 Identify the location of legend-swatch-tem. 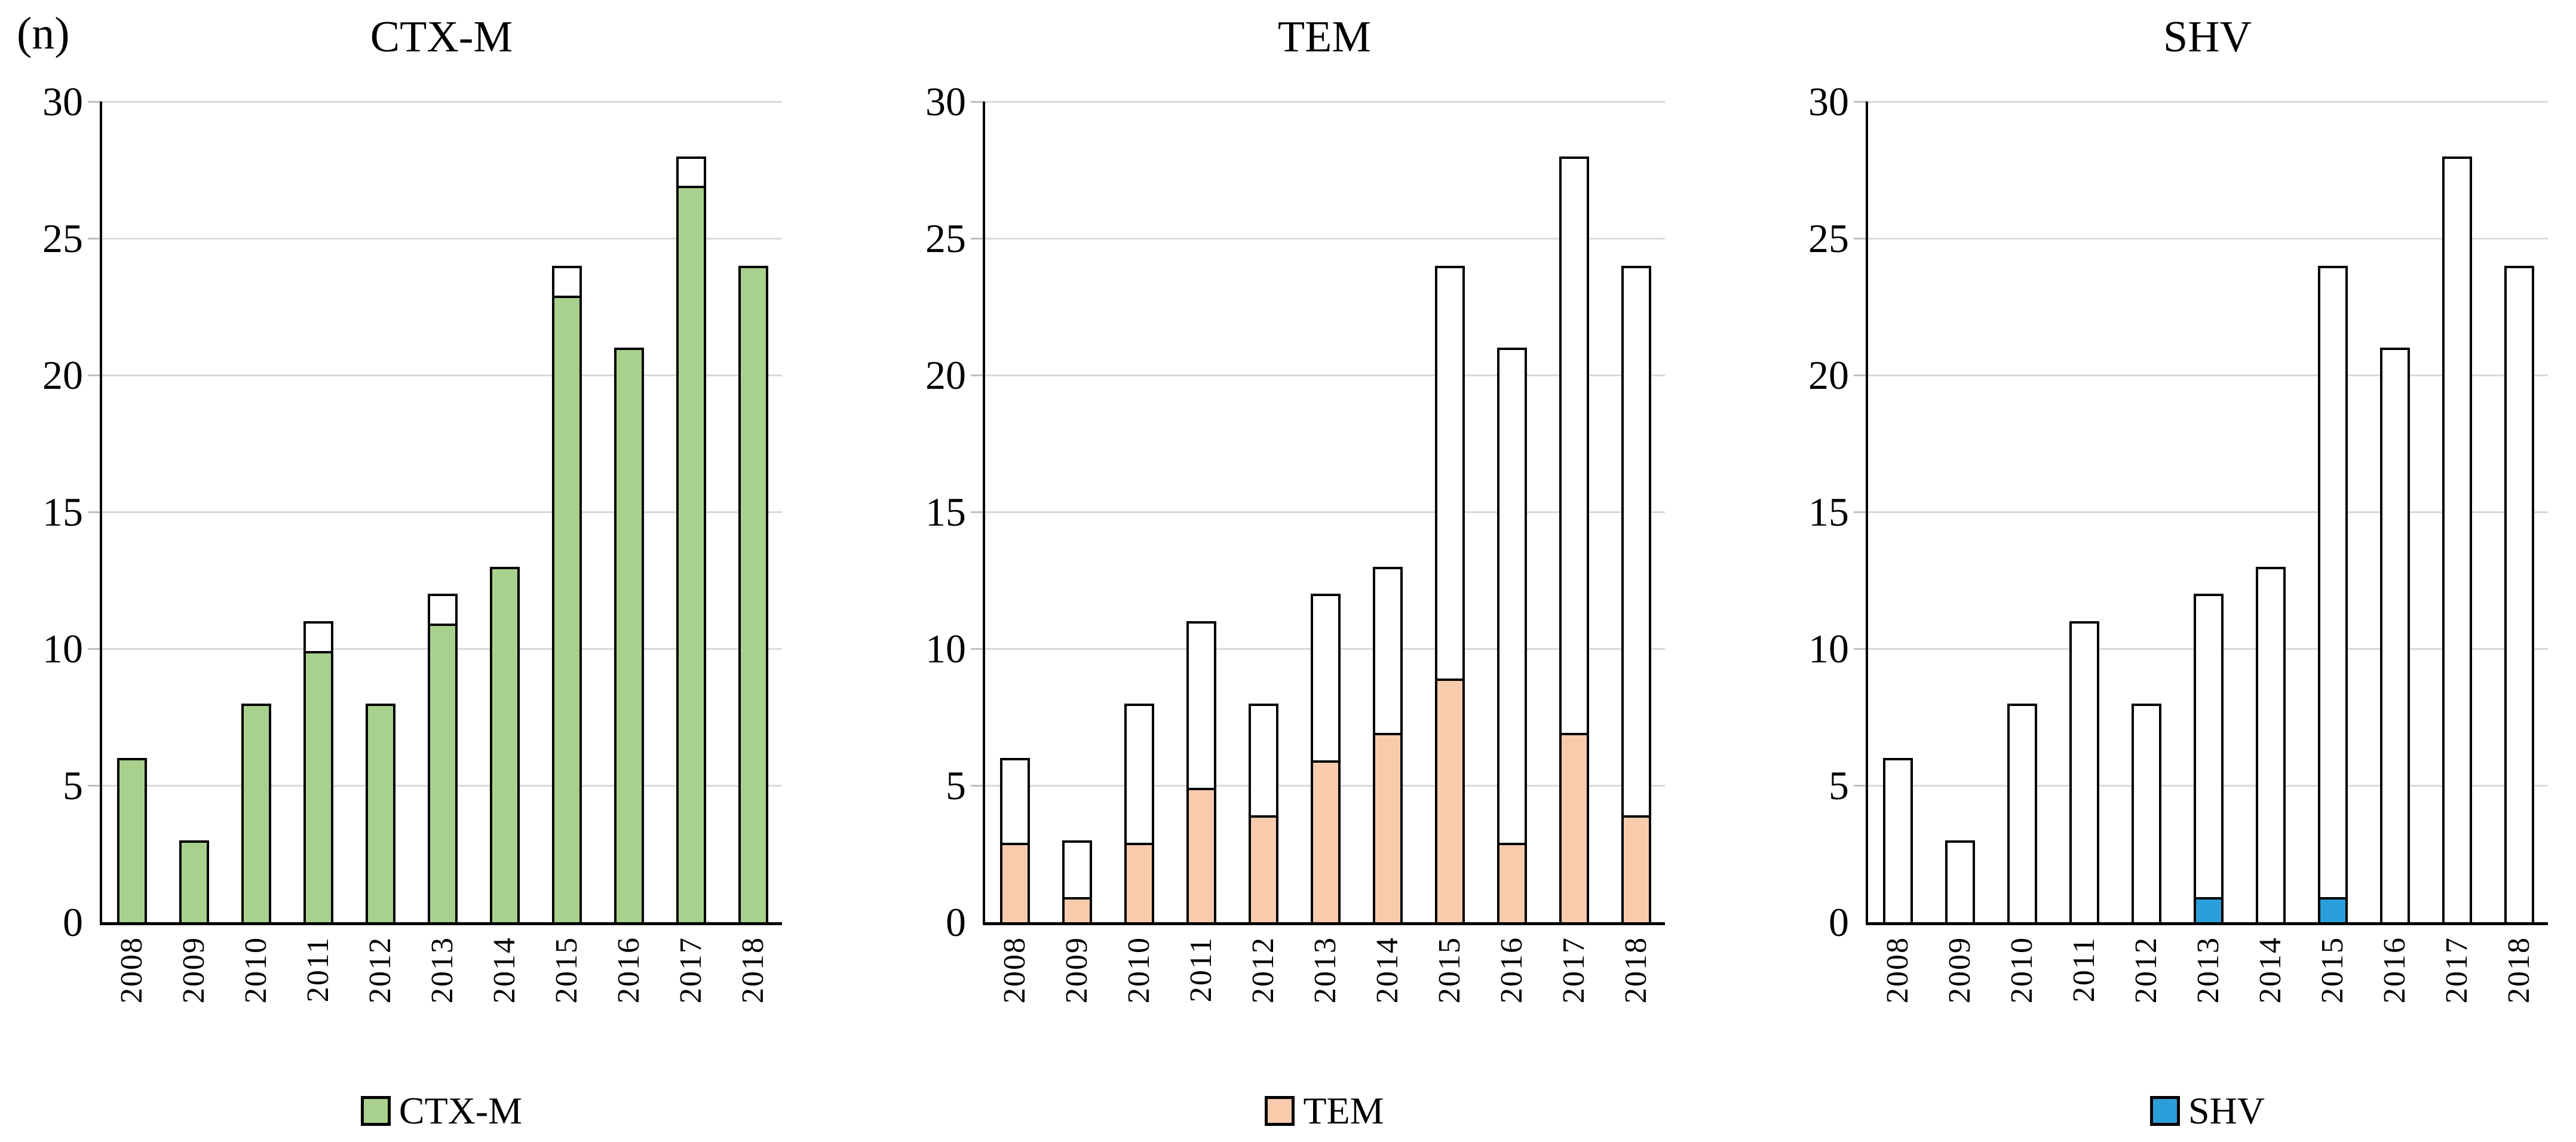
(1280, 1111).